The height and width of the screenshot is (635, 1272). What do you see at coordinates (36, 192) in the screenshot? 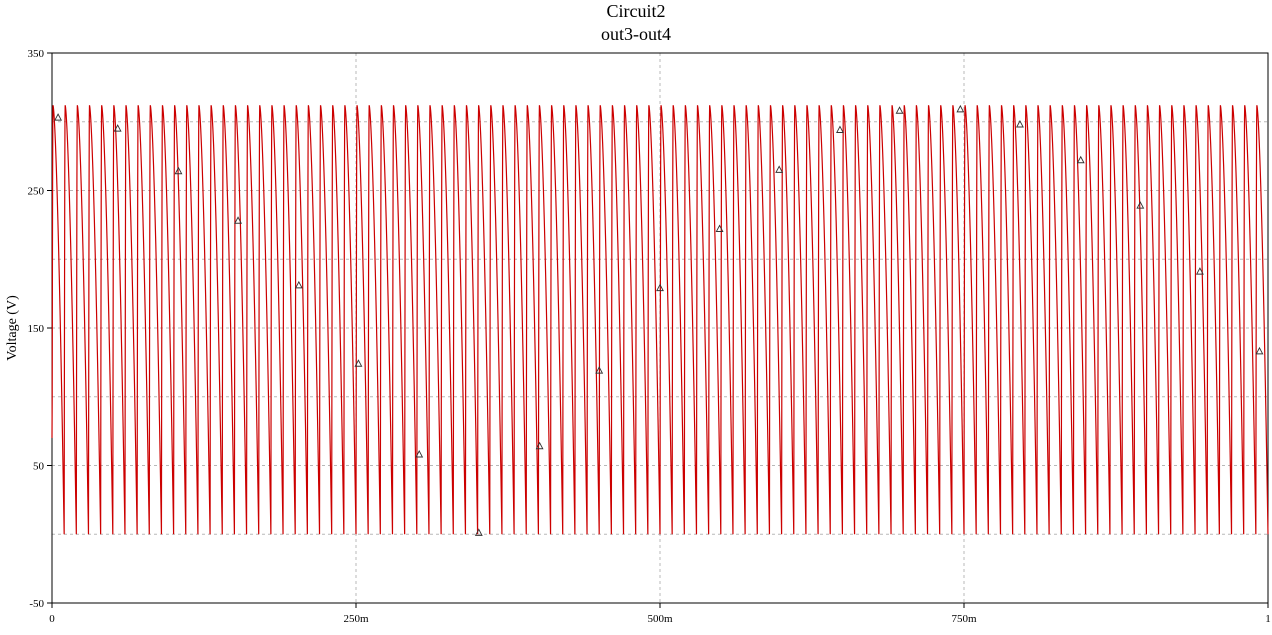
I see `y-tick-label: 250` at bounding box center [36, 192].